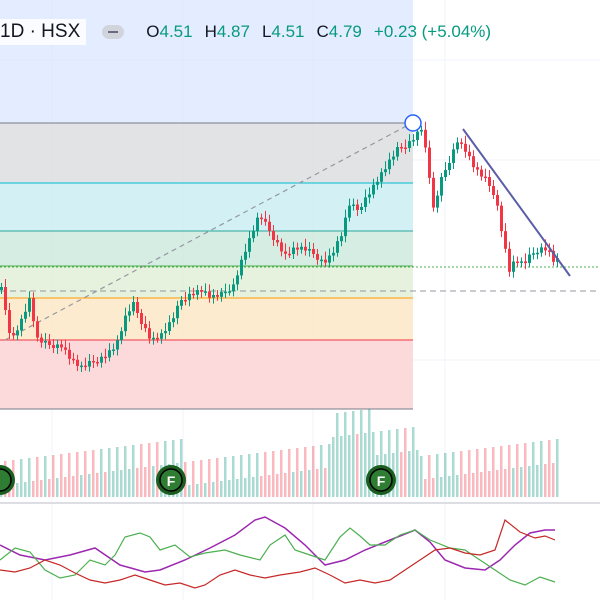 The height and width of the screenshot is (600, 600). I want to click on indicator-pane, so click(278, 552).